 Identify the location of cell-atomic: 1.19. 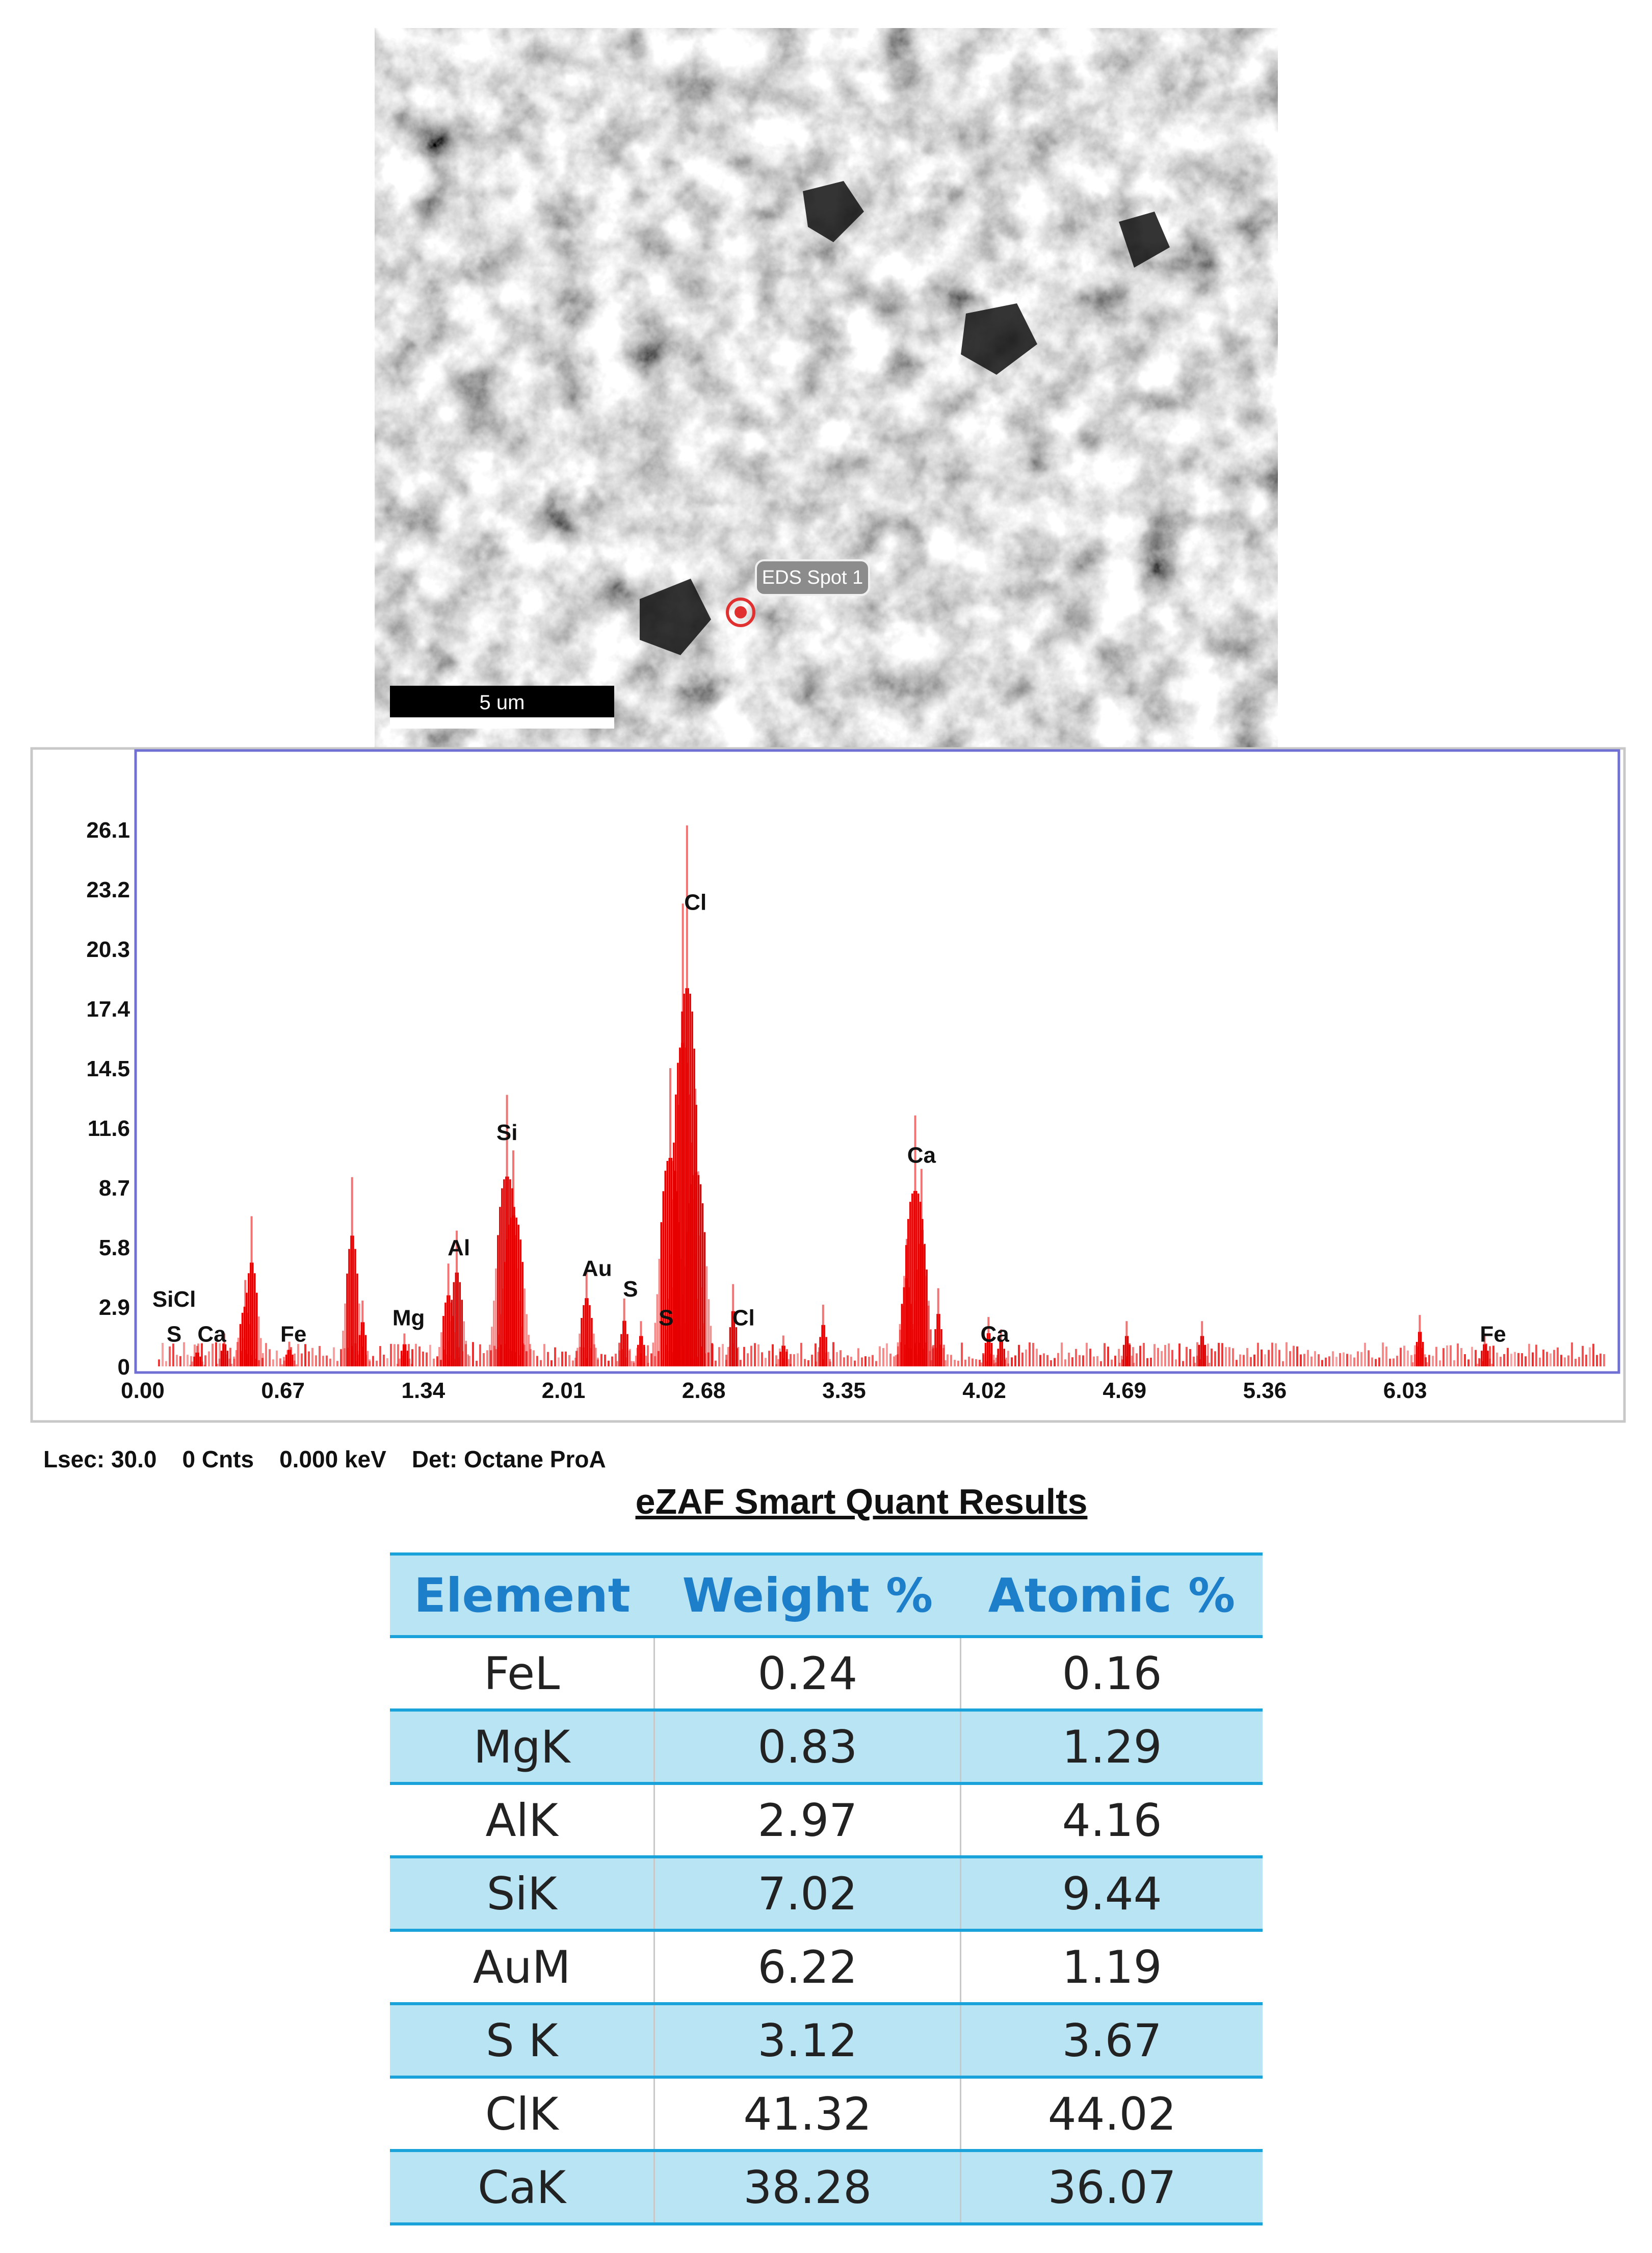
(1111, 1967).